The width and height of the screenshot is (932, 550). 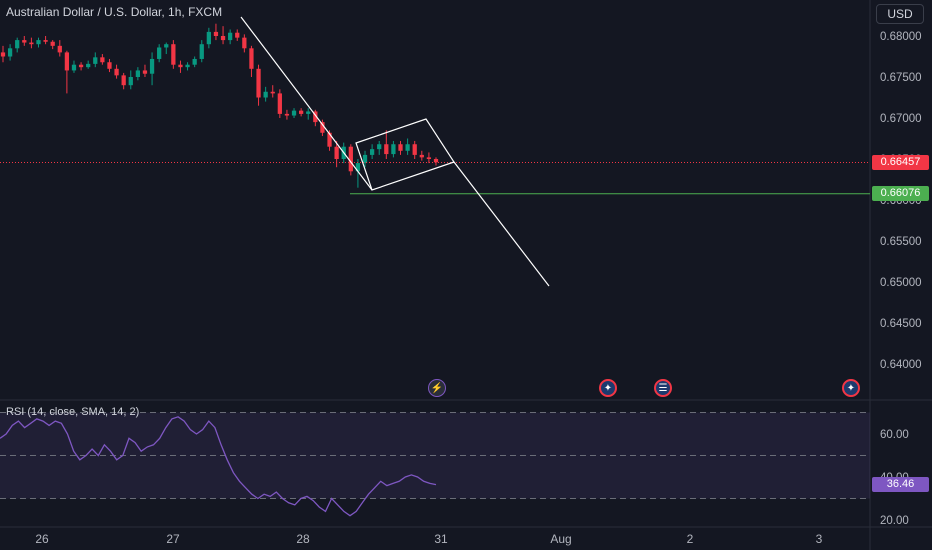 What do you see at coordinates (42, 539) in the screenshot?
I see `time-tick-label: 26` at bounding box center [42, 539].